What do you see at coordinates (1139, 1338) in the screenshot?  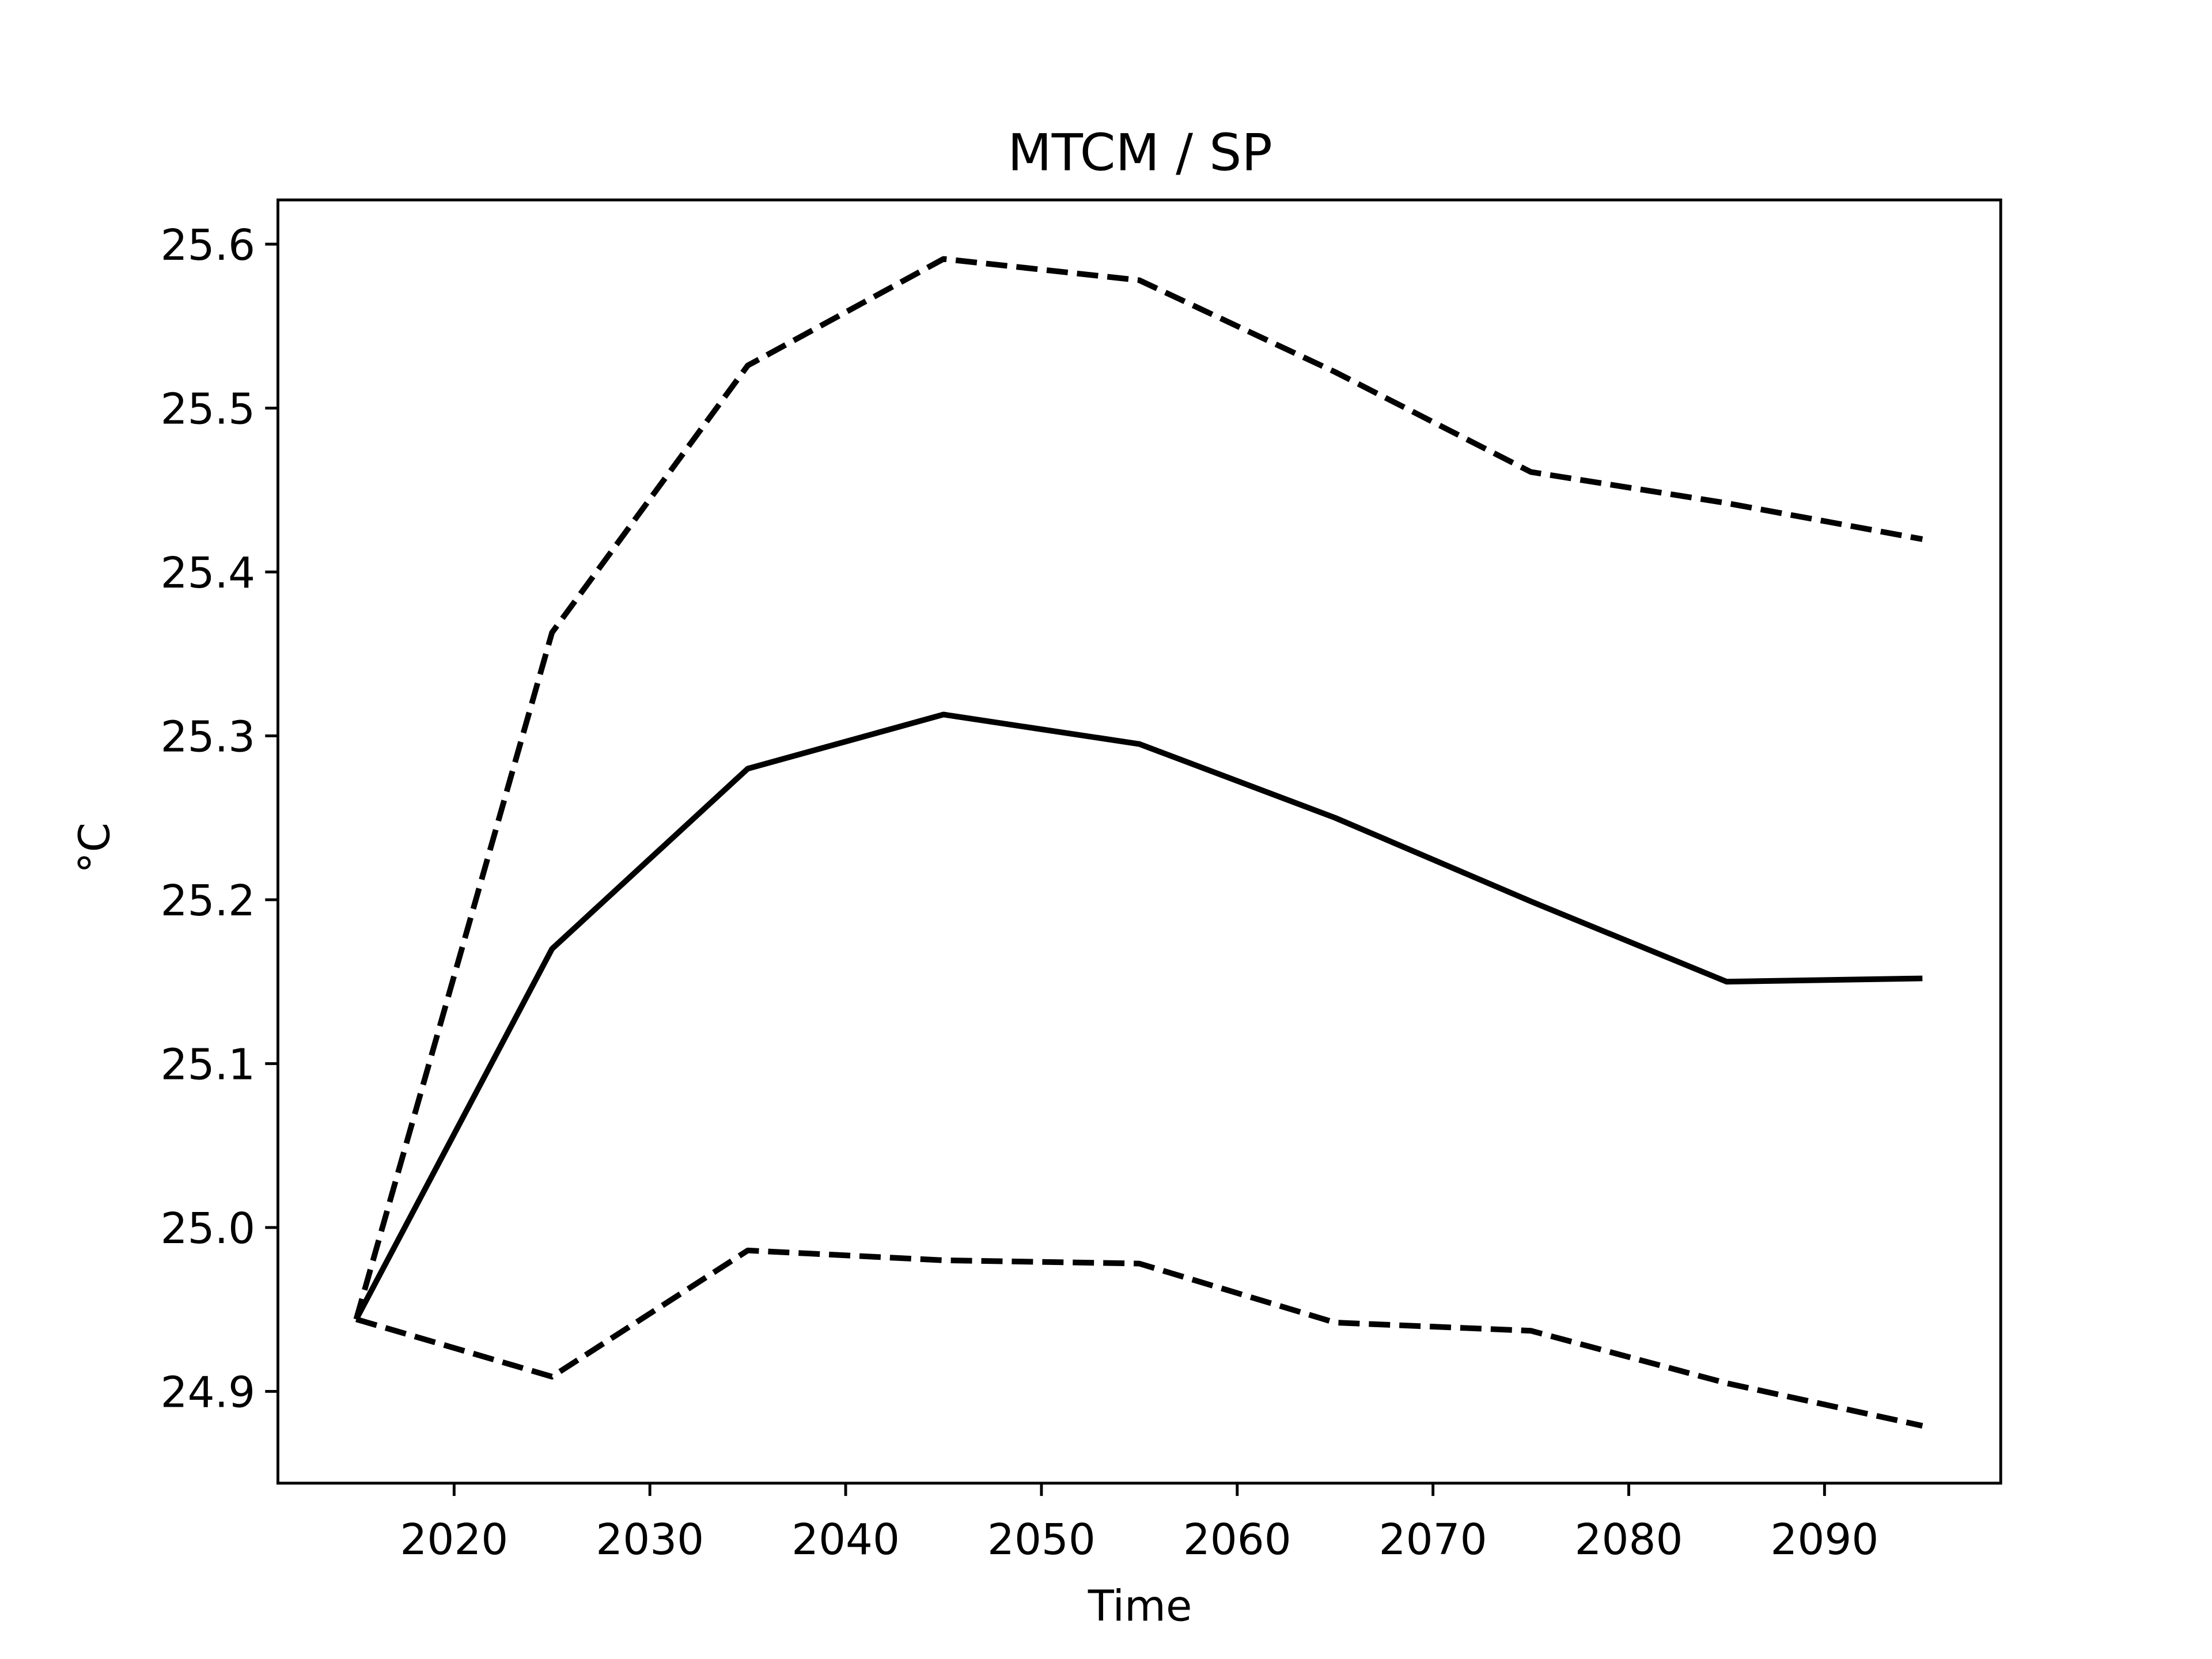 I see `series-line` at bounding box center [1139, 1338].